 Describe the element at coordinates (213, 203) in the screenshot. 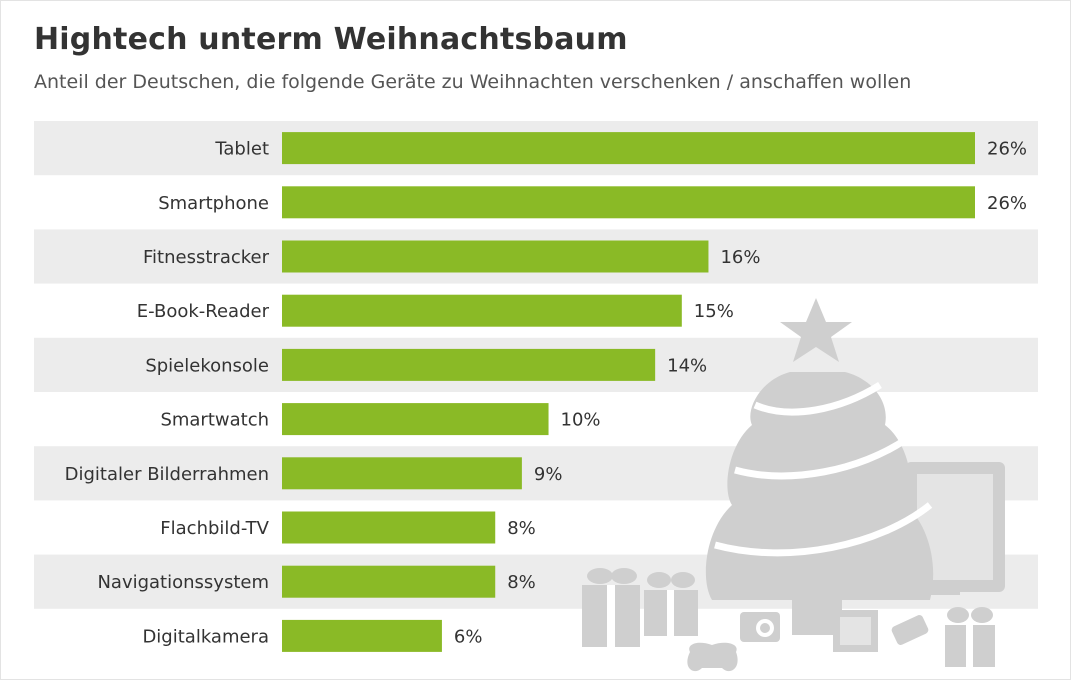

I see `category-label: Smartphone` at that location.